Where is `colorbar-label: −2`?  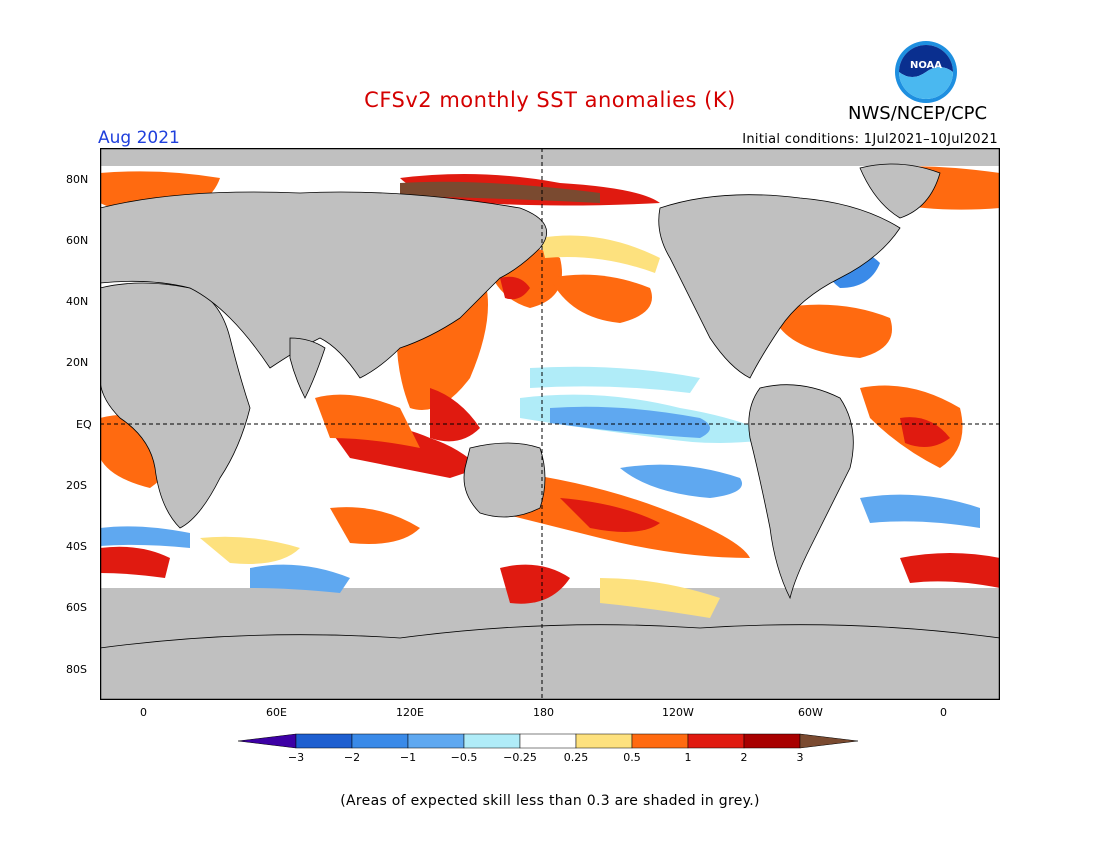
colorbar-label: −2 is located at coordinates (352, 757).